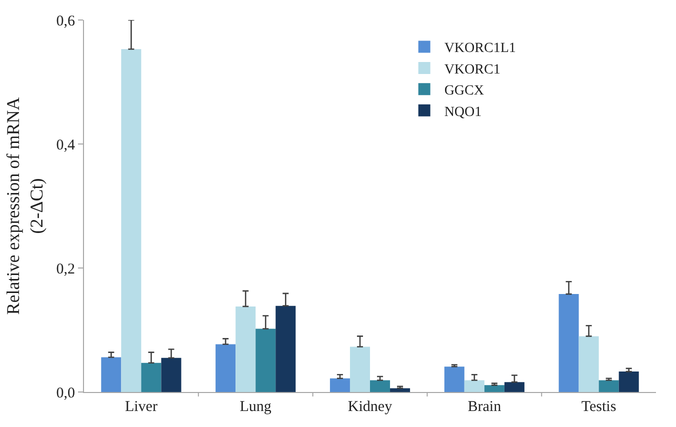 The image size is (676, 427). Describe the element at coordinates (141, 407) in the screenshot. I see `x-tick-label: Liver` at that location.